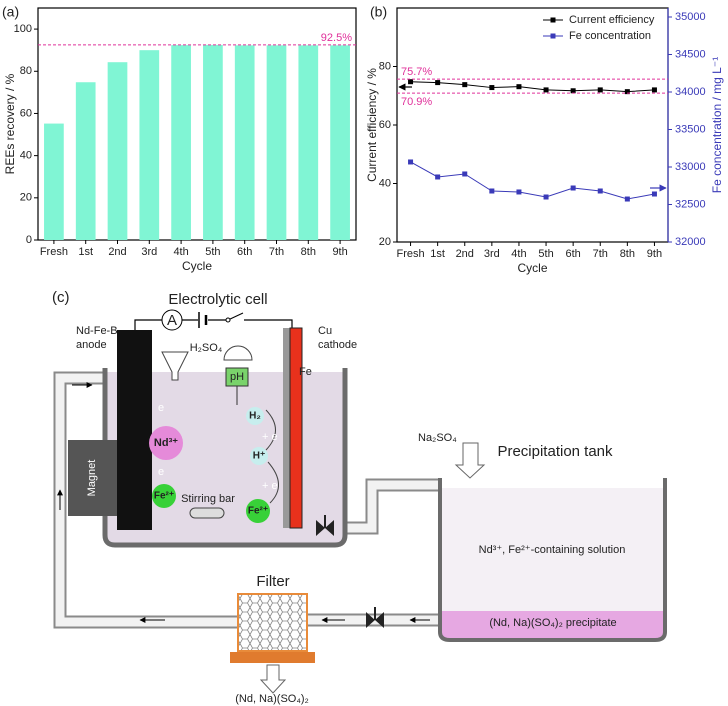 The width and height of the screenshot is (728, 706). I want to click on stirring-bar, so click(207, 513).